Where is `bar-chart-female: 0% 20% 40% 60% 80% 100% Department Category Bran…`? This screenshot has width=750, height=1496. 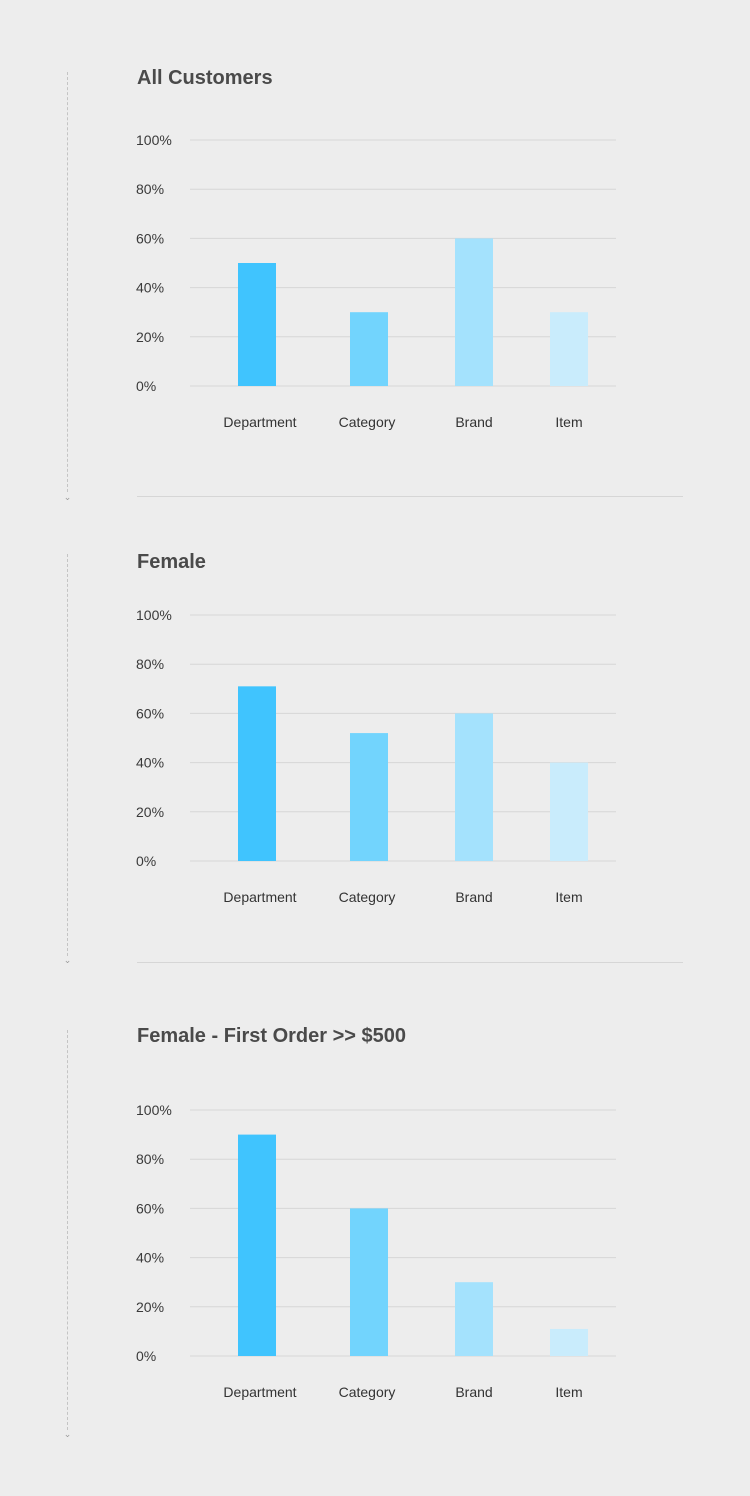 bar-chart-female: 0% 20% 40% 60% 80% 100% Department Category Bran… is located at coordinates (376, 756).